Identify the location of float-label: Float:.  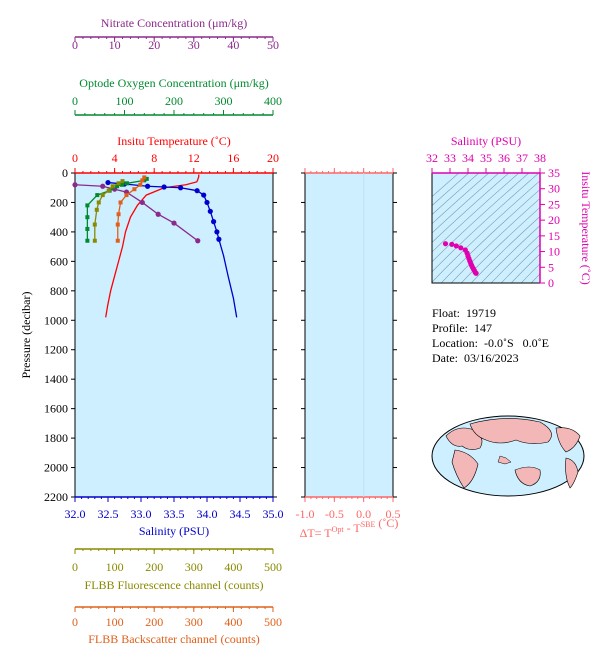
(446, 313).